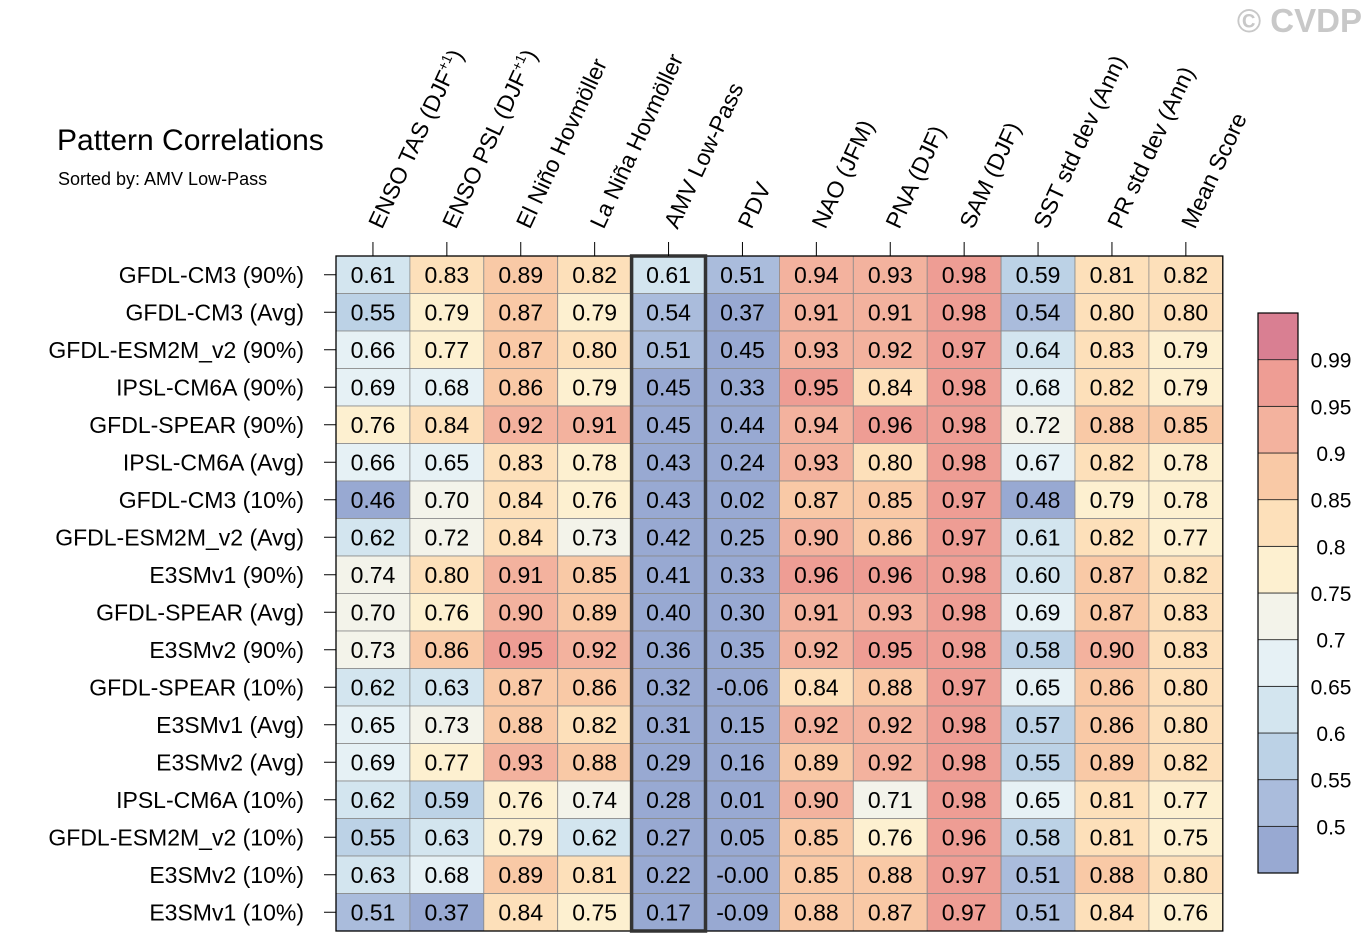 The image size is (1372, 951). Describe the element at coordinates (1185, 650) in the screenshot. I see `cell-value-label: 0.83` at that location.